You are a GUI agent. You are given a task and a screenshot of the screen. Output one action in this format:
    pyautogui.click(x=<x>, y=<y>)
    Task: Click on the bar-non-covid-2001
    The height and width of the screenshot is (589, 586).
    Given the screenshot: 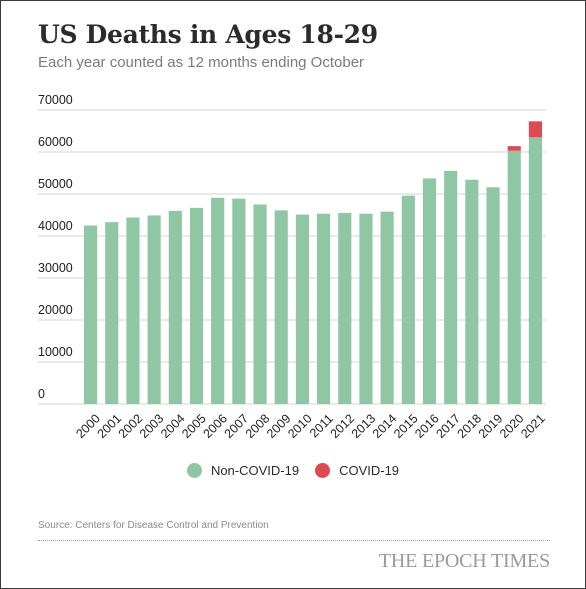 What is the action you would take?
    pyautogui.click(x=112, y=313)
    